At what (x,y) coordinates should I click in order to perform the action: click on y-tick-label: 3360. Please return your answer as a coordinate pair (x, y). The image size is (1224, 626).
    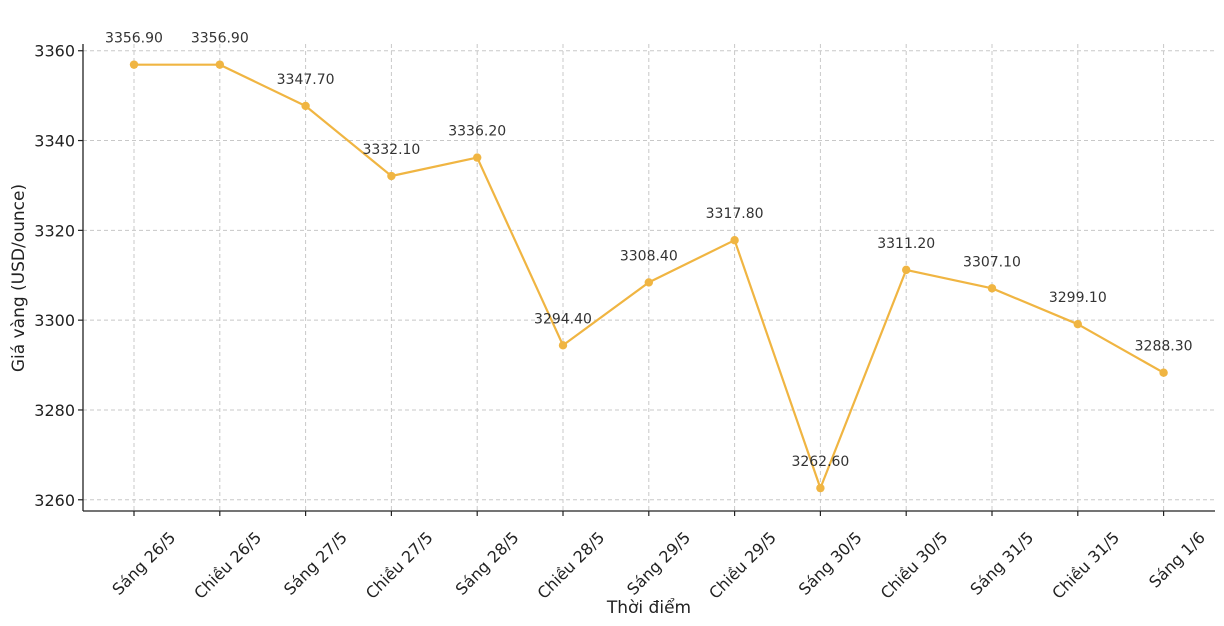
    Looking at the image, I should click on (54, 51).